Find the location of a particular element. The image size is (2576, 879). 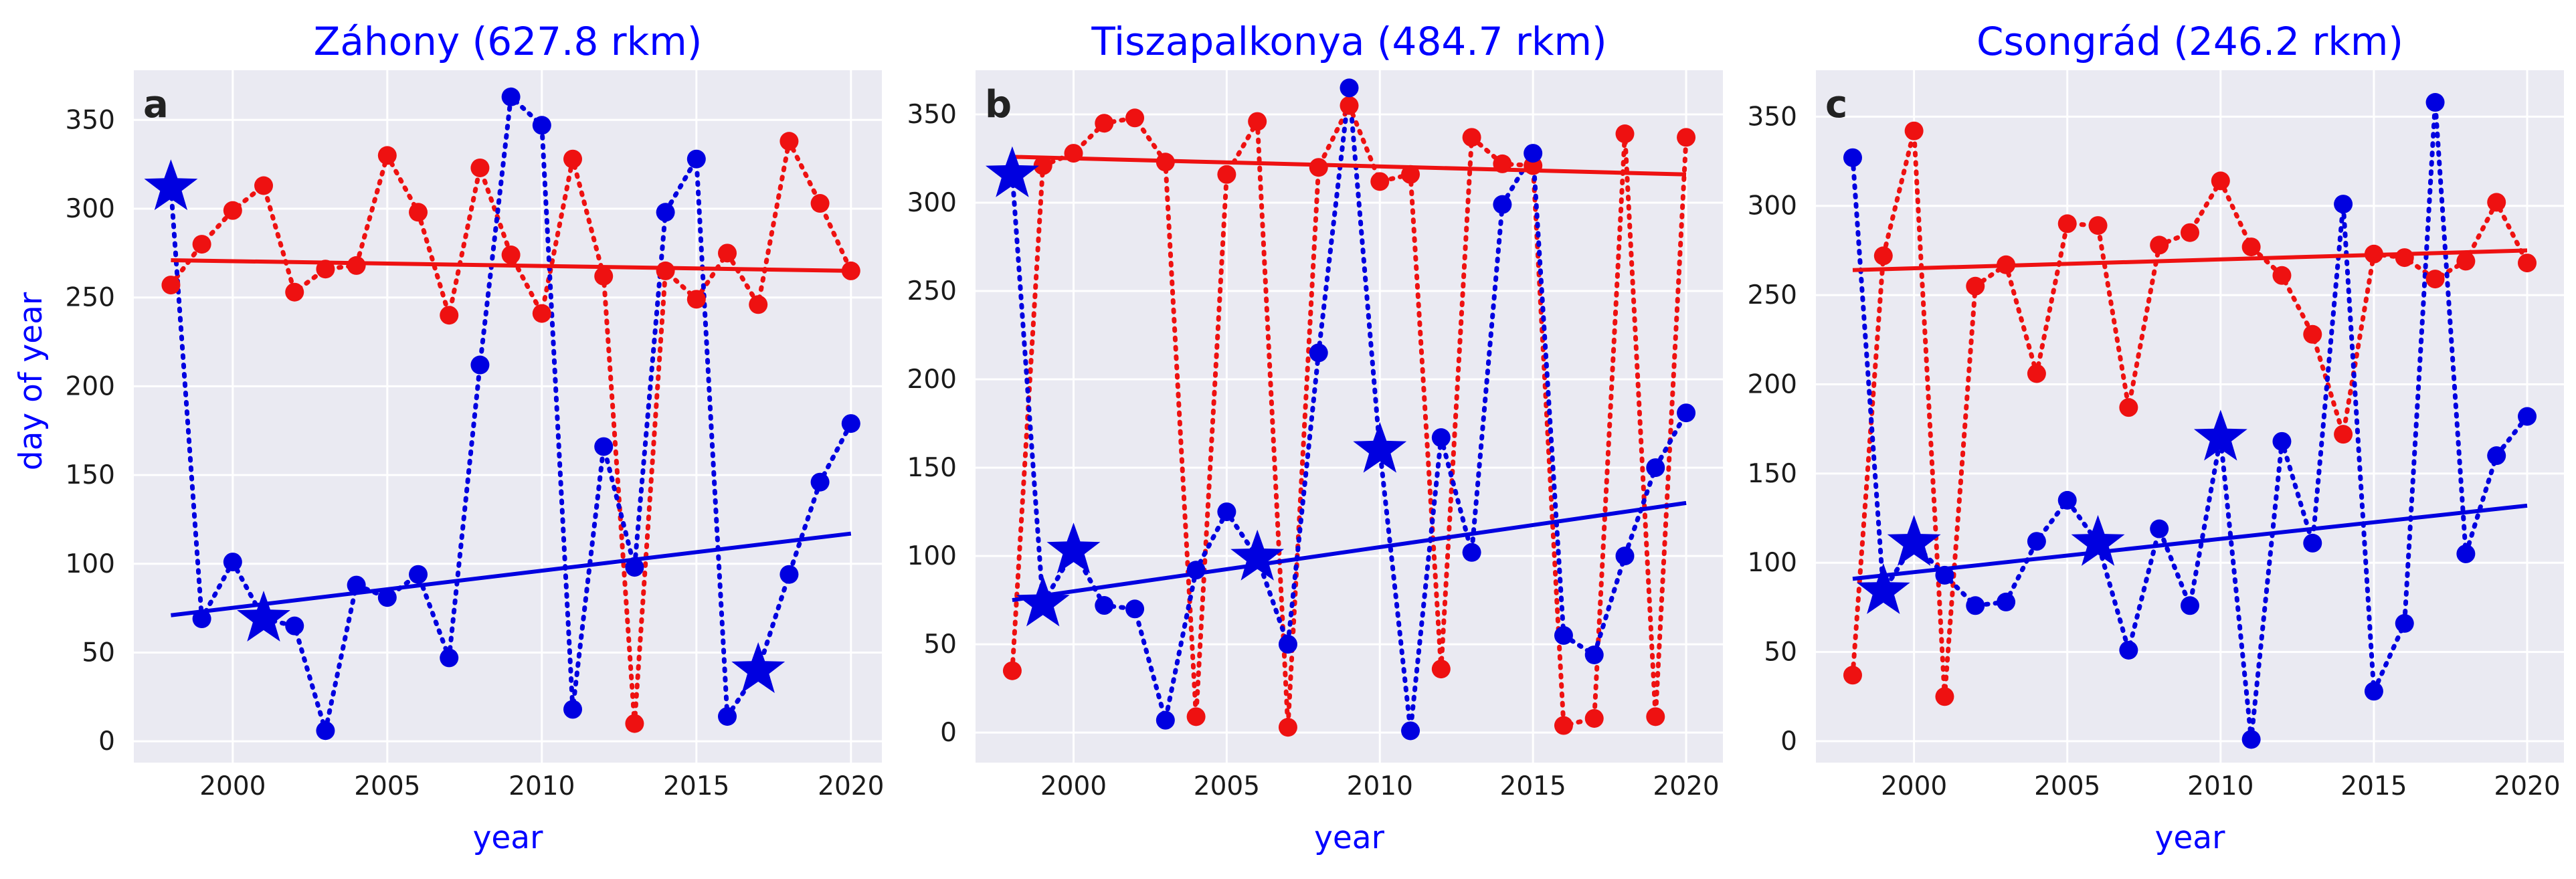

trend-line-blue is located at coordinates (2190, 542).